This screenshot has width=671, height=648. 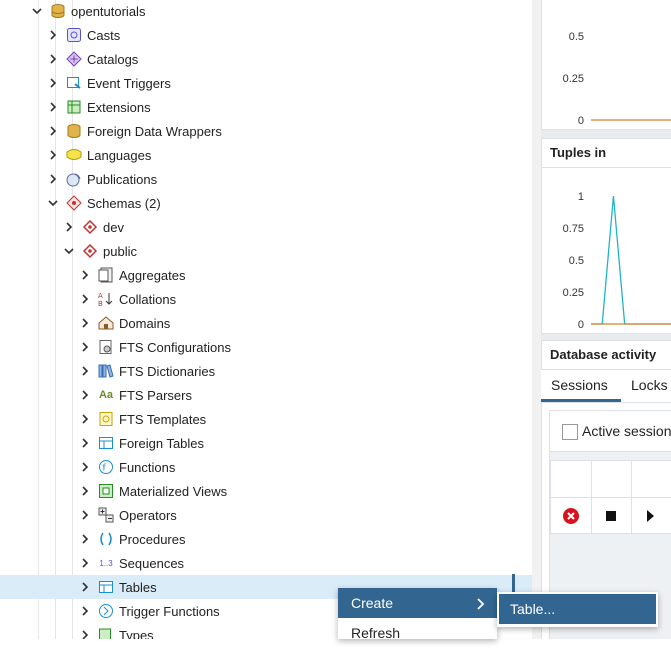 I want to click on sequences-icon-glyph: 1..3, so click(x=106, y=563).